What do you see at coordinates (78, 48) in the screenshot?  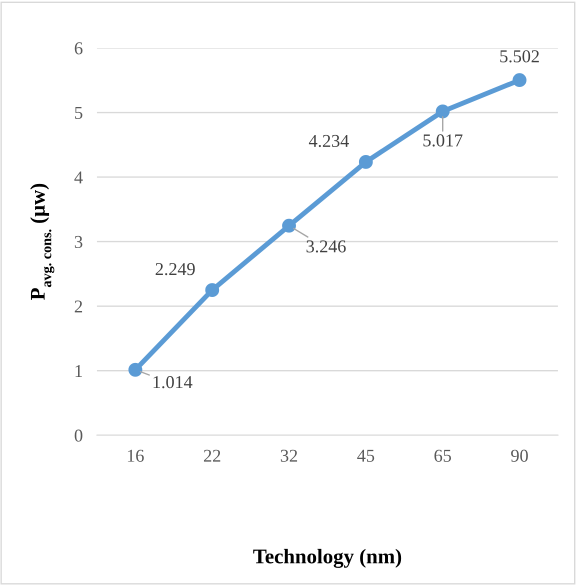 I see `y-tick-label: 6` at bounding box center [78, 48].